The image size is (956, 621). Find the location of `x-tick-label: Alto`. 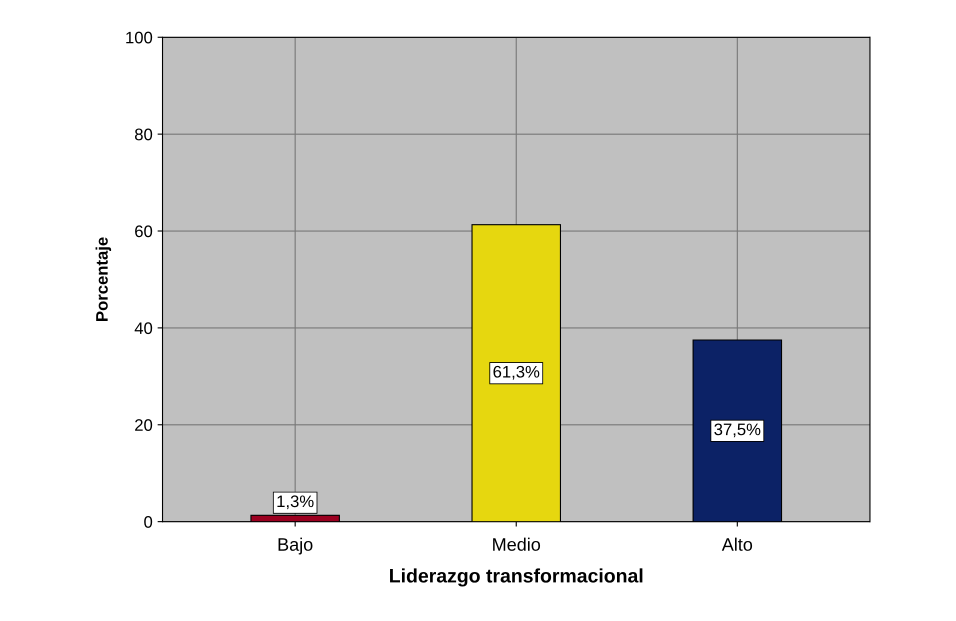

x-tick-label: Alto is located at coordinates (737, 544).